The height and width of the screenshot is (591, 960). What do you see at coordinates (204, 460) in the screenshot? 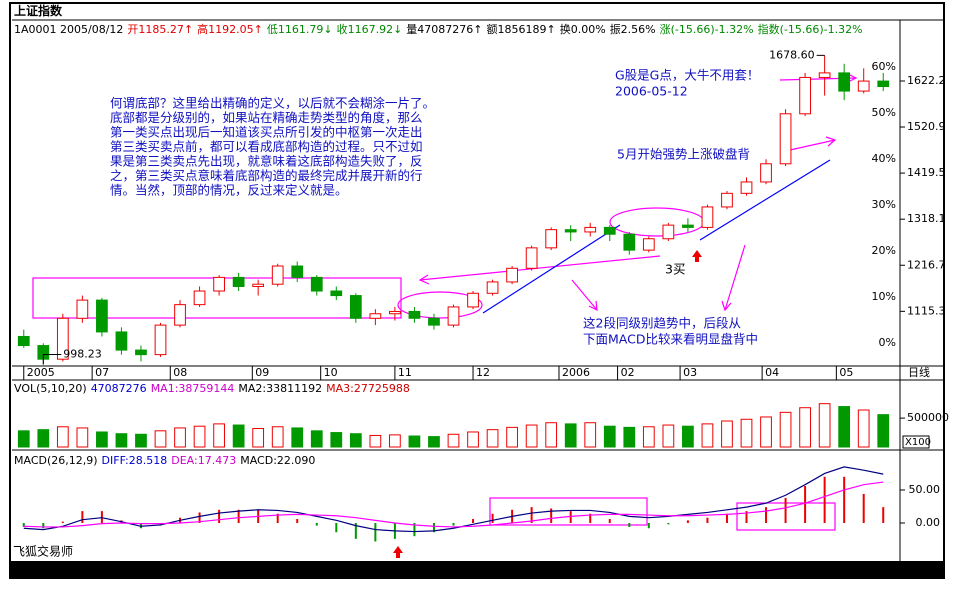
I see `legend-item: DEA:17.473` at bounding box center [204, 460].